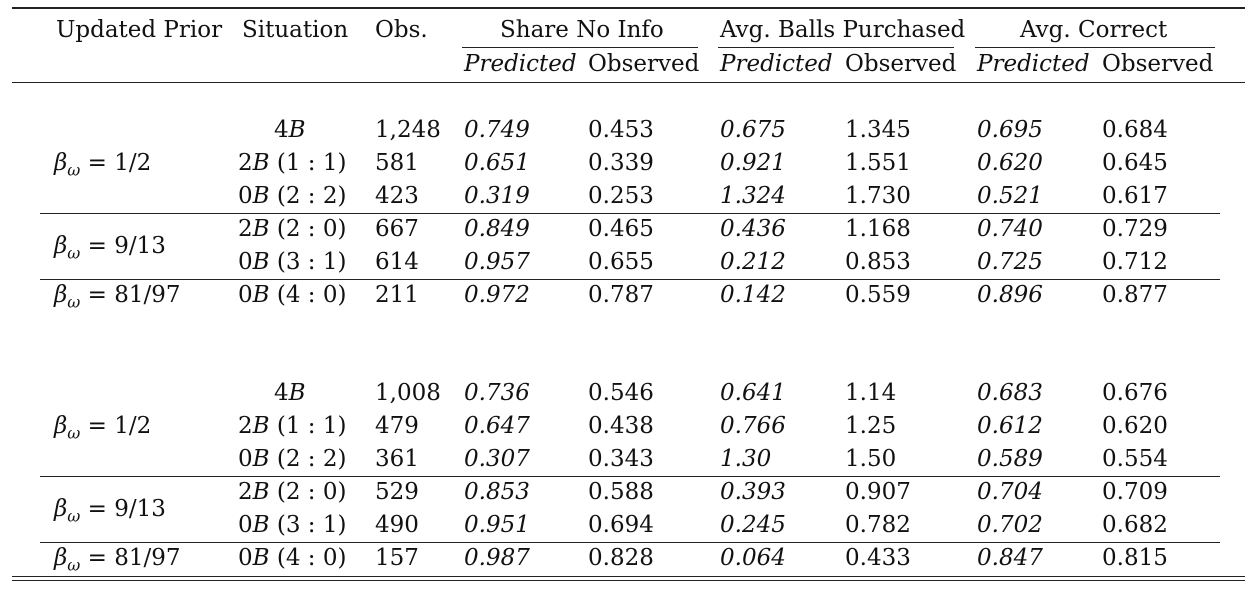 This screenshot has width=1257, height=591. What do you see at coordinates (628, 82) in the screenshot?
I see `header-bottom-rule` at bounding box center [628, 82].